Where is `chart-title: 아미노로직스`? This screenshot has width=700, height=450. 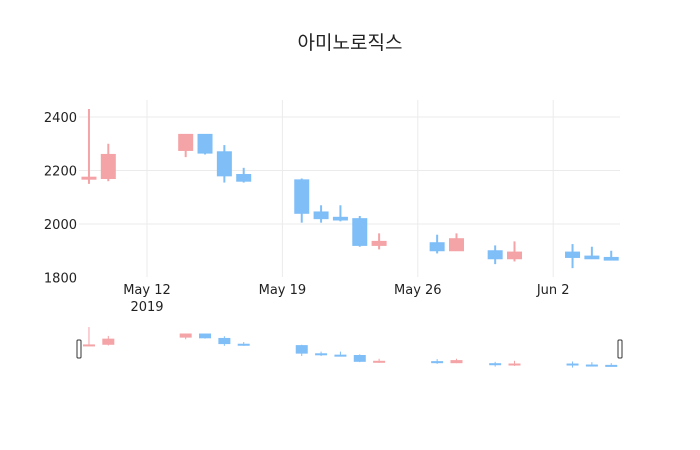 chart-title: 아미노로직스 is located at coordinates (350, 43).